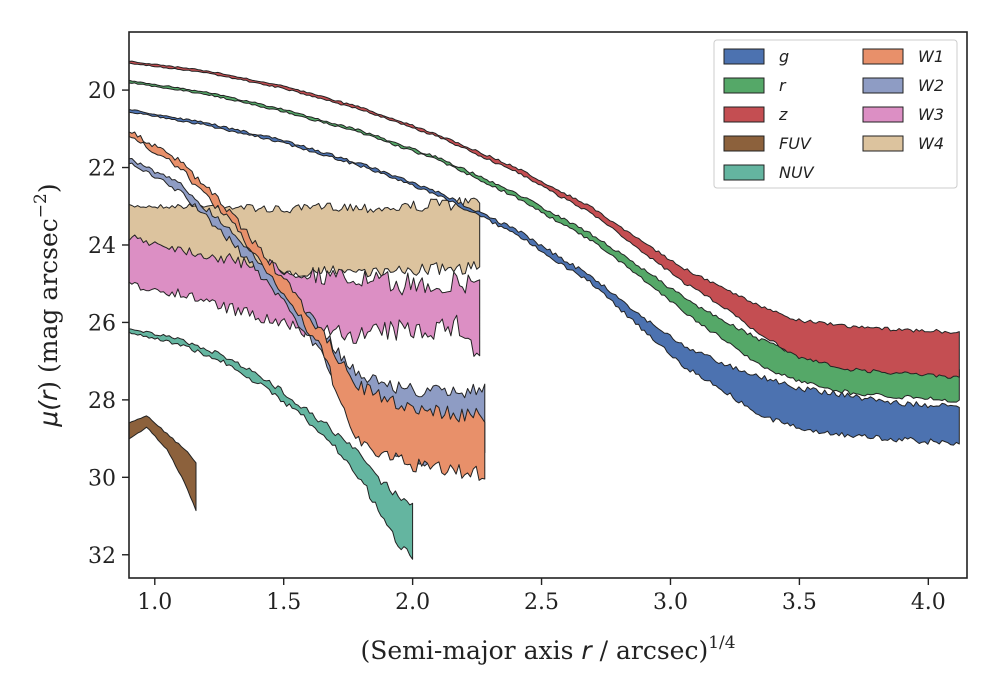 The width and height of the screenshot is (1000, 700). Describe the element at coordinates (931, 114) in the screenshot. I see `legend-label: W3` at that location.